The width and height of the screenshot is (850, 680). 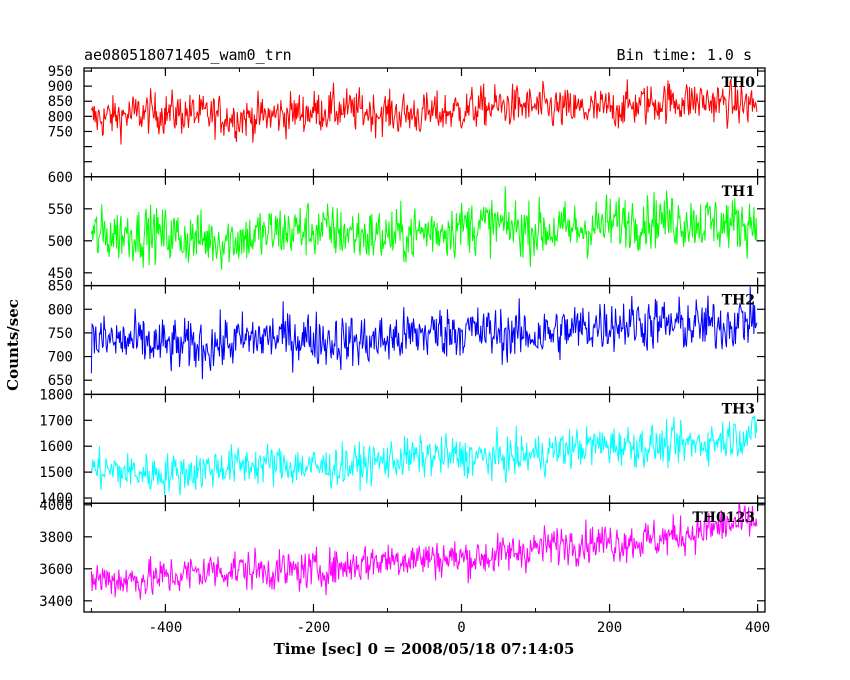 What do you see at coordinates (424, 228) in the screenshot?
I see `series-th1` at bounding box center [424, 228].